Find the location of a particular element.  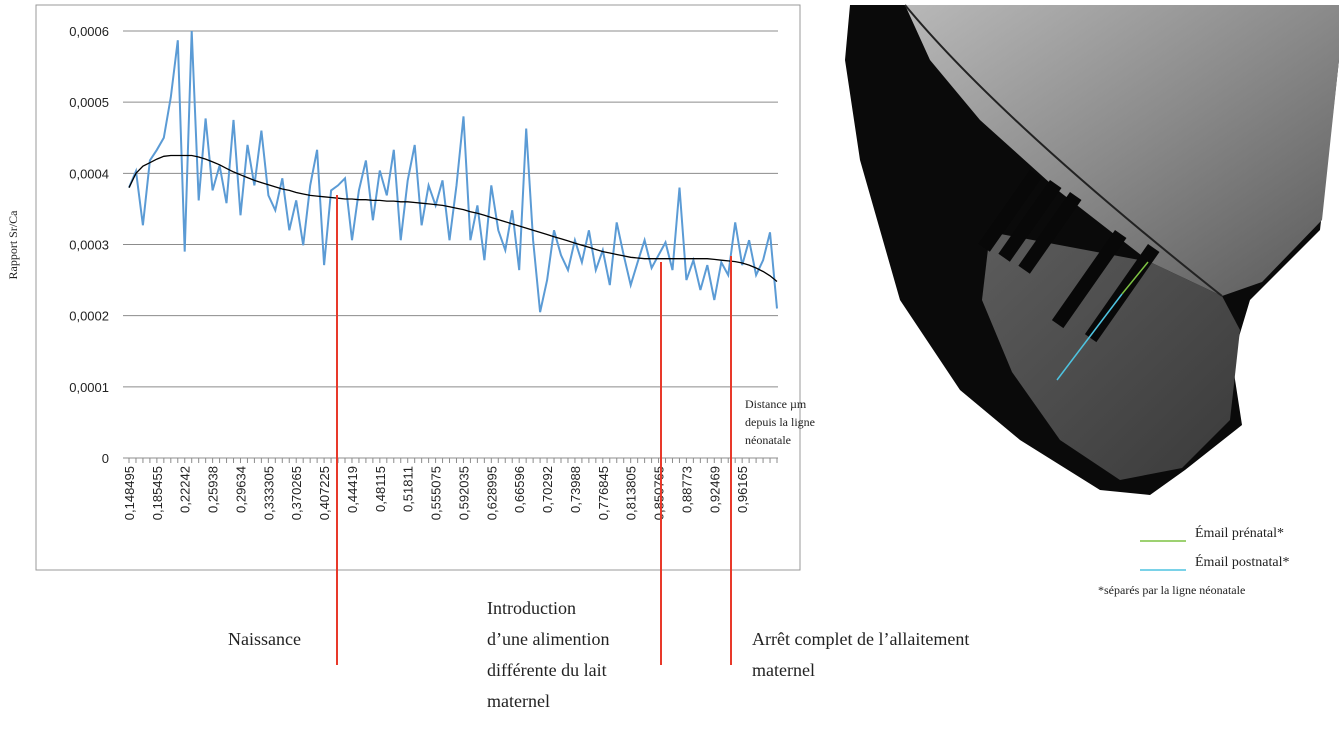

x-axis-title: Distance µm is located at coordinates (776, 404).